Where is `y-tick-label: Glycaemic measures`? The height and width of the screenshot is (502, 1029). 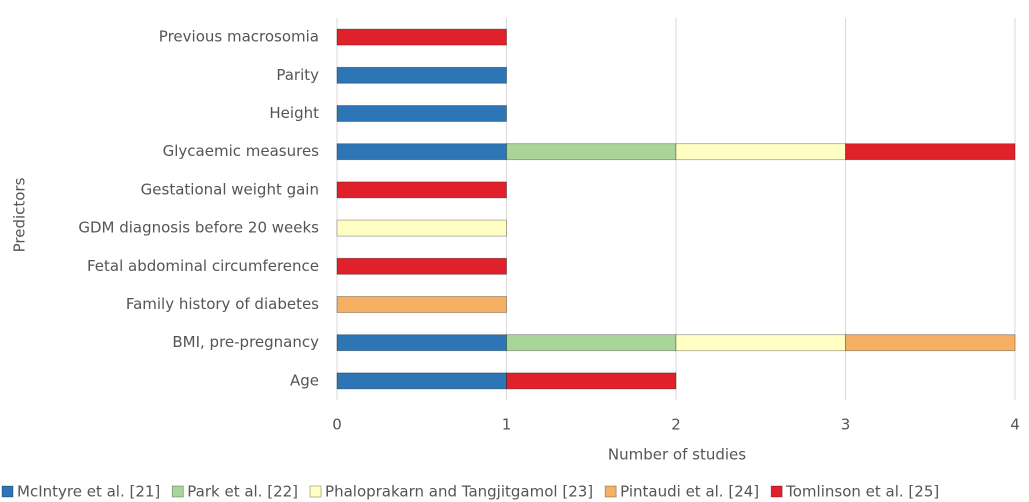 y-tick-label: Glycaemic measures is located at coordinates (241, 151).